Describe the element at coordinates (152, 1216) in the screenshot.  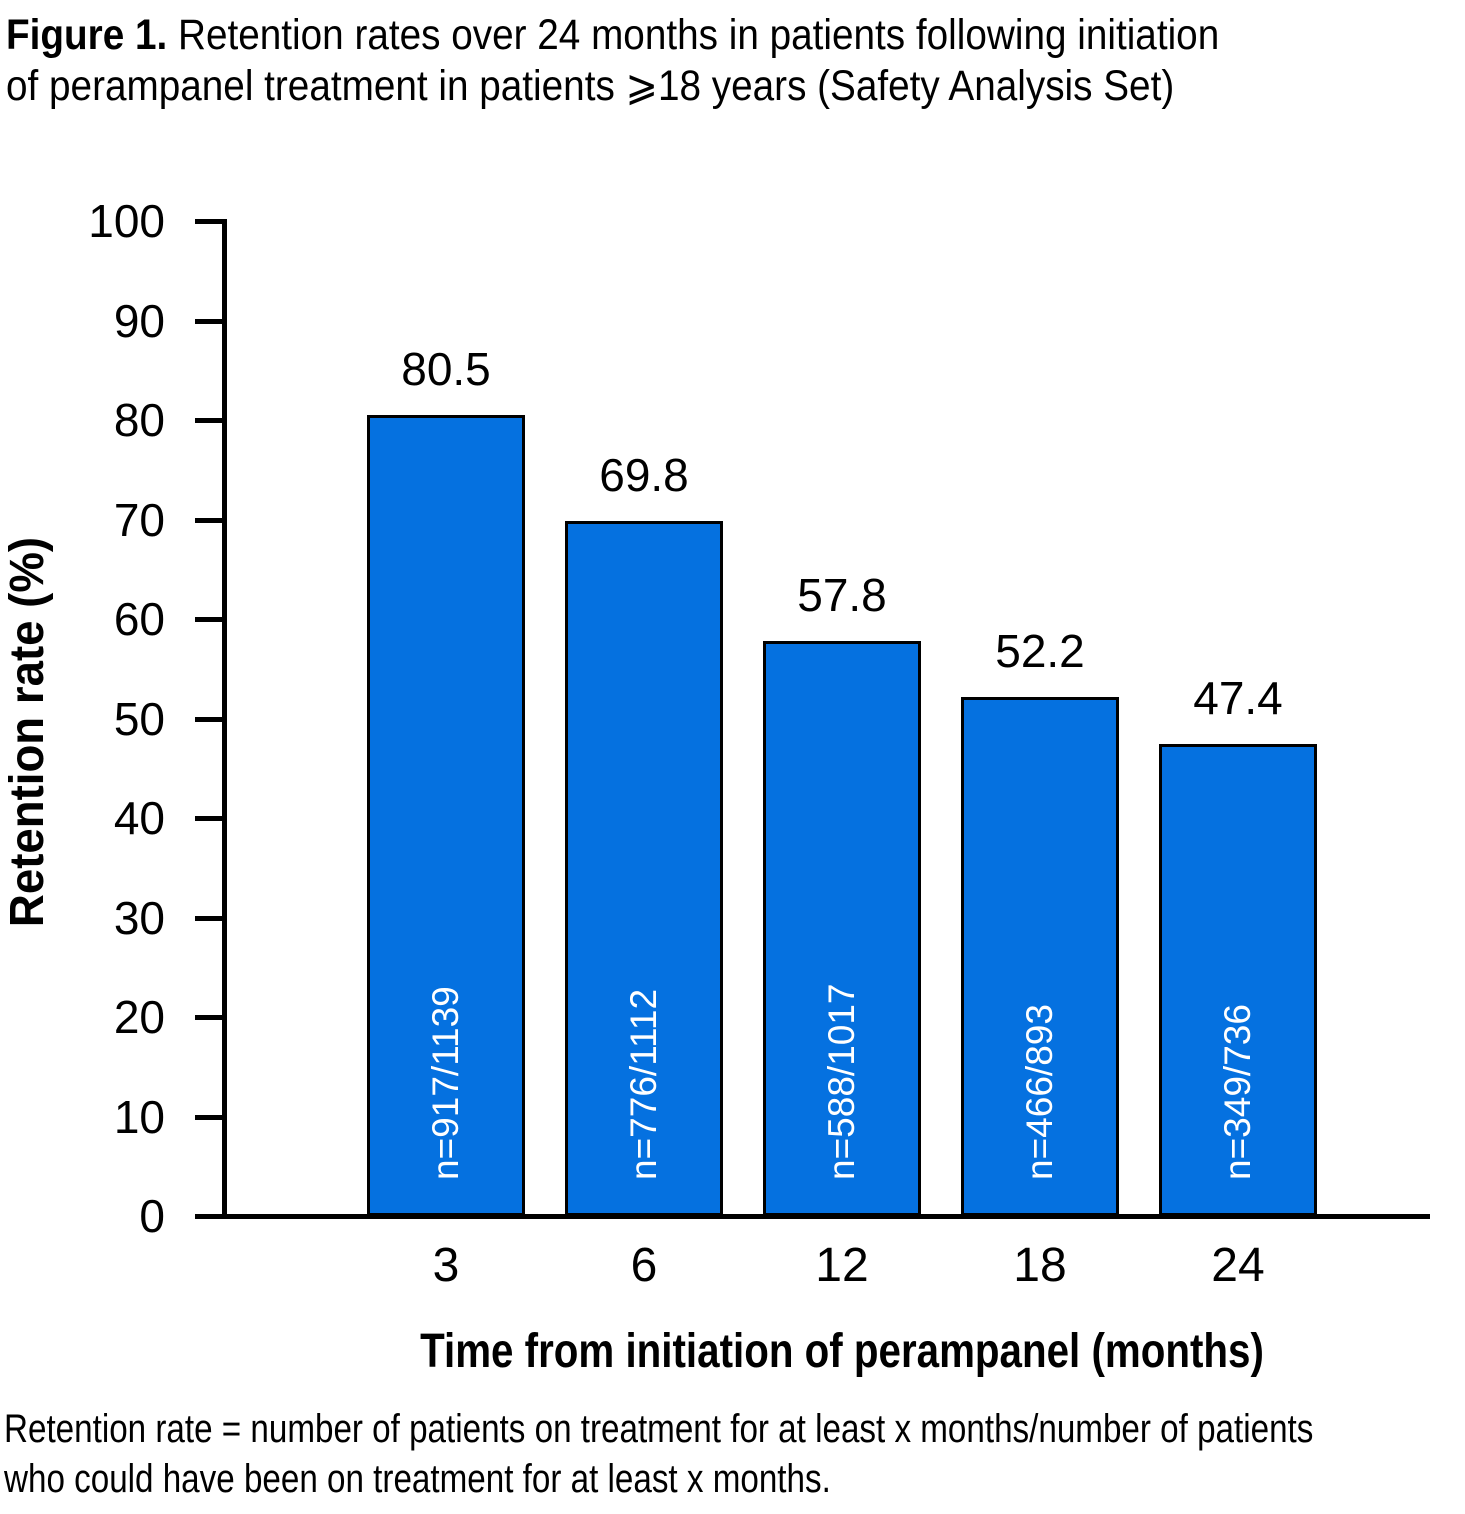
I see `y-tick-label: 0` at that location.